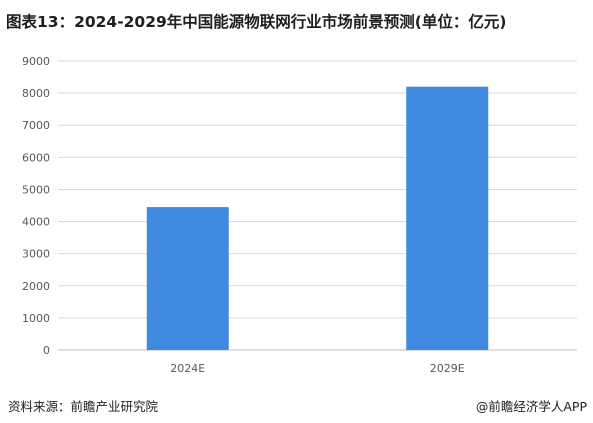 The width and height of the screenshot is (593, 423). What do you see at coordinates (447, 368) in the screenshot?
I see `x-tick-label: 2029E` at bounding box center [447, 368].